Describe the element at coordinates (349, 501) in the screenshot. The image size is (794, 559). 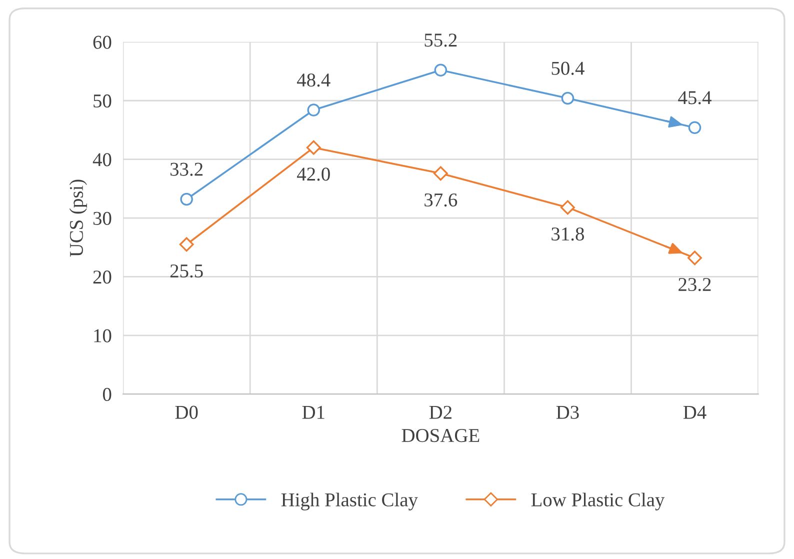
I see `legend-label: High Plastic Clay` at that location.